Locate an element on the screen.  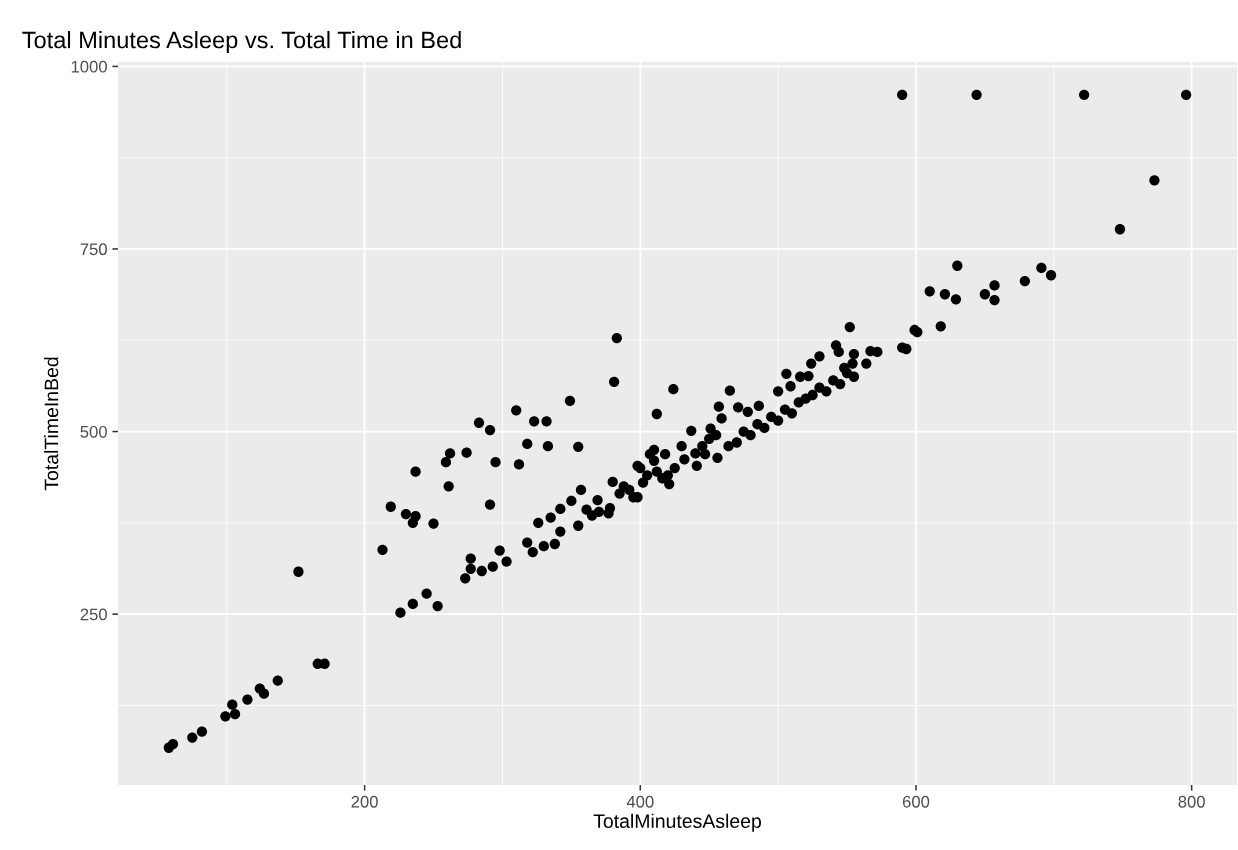
y-axis-title: TotalTimeInBed is located at coordinates (51, 424).